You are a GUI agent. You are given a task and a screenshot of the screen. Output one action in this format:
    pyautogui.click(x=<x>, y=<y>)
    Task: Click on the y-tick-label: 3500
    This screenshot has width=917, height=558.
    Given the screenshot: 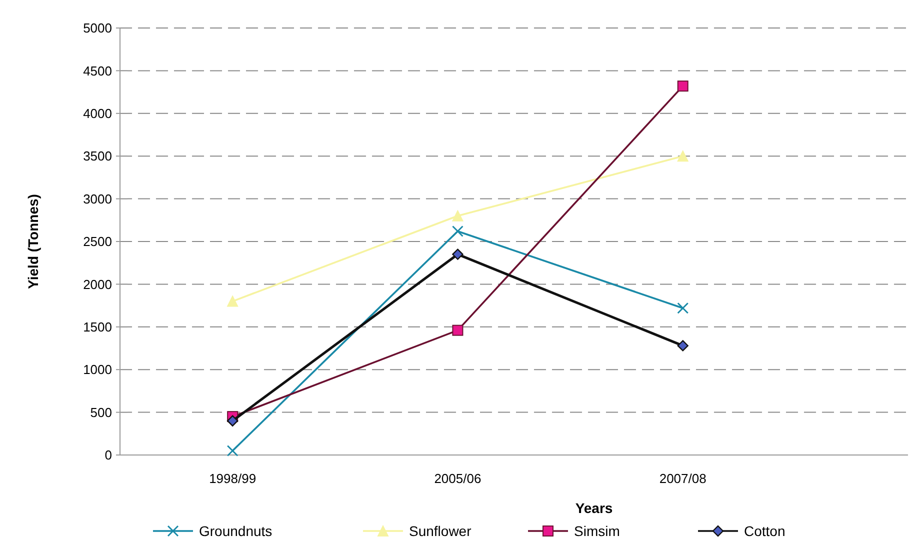 What is the action you would take?
    pyautogui.click(x=97, y=156)
    